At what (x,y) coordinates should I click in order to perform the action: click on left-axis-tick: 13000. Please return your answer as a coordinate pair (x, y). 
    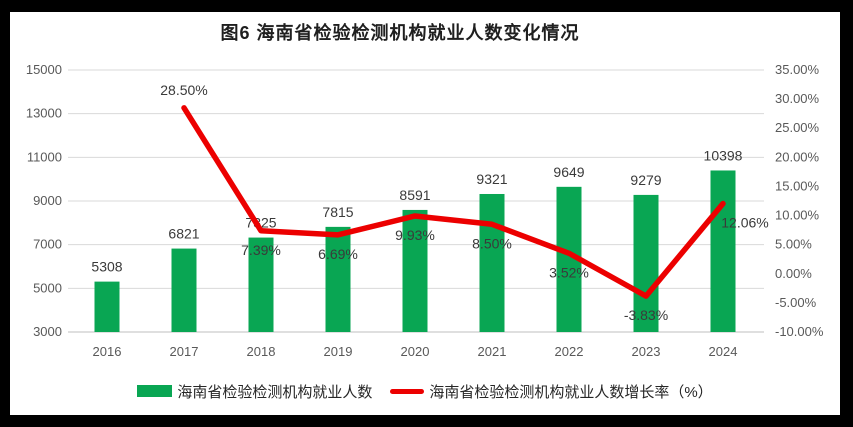
    Looking at the image, I should click on (44, 113).